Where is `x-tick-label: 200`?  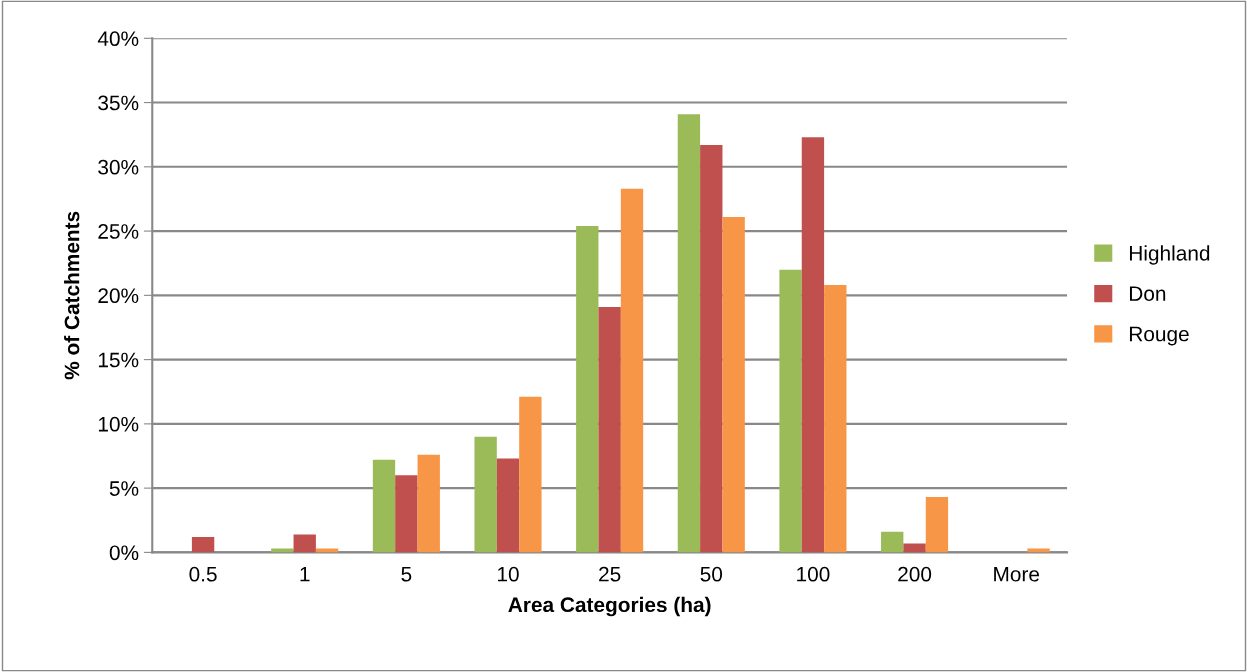 x-tick-label: 200 is located at coordinates (915, 574).